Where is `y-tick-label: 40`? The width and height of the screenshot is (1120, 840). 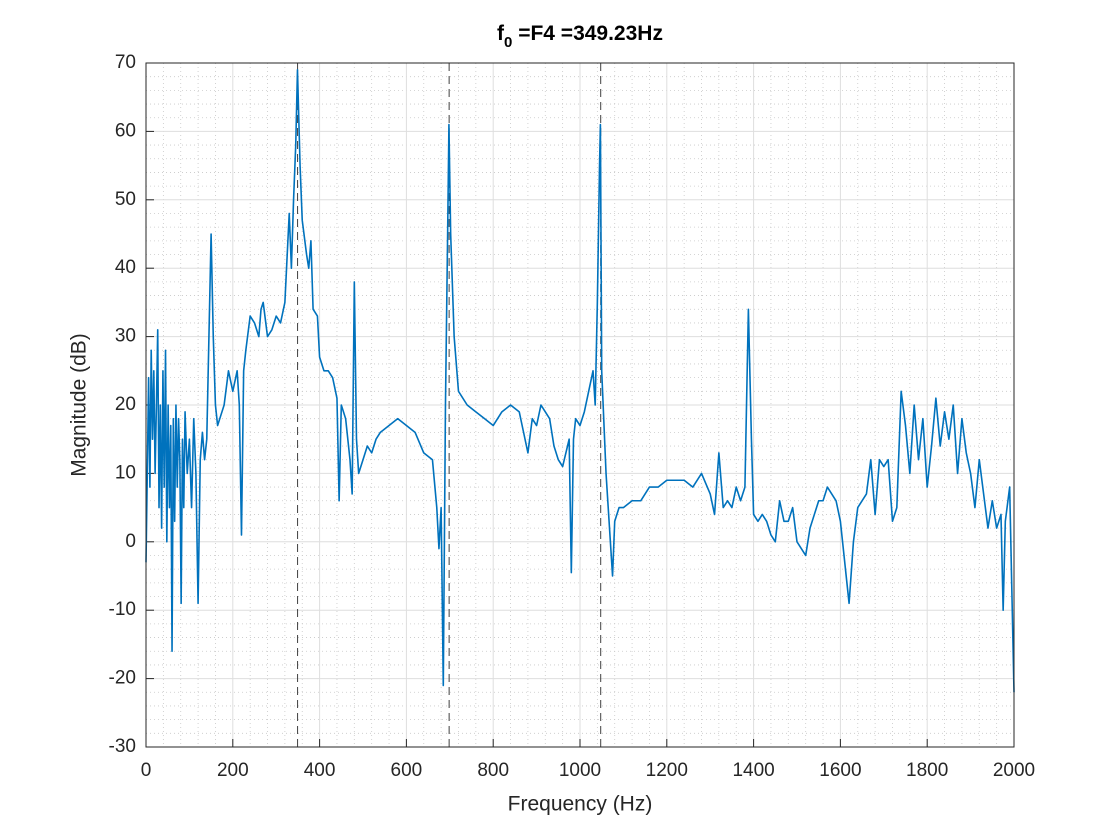
y-tick-label: 40 is located at coordinates (125, 267).